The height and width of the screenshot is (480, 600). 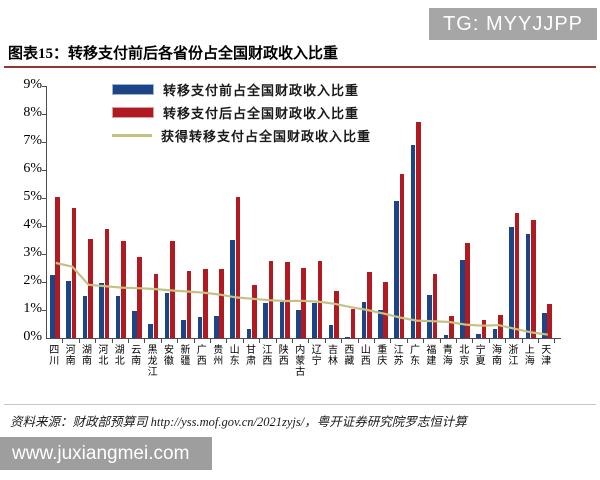 What do you see at coordinates (261, 90) in the screenshot?
I see `legend-label: 转移支付前占全国财政收入比重` at bounding box center [261, 90].